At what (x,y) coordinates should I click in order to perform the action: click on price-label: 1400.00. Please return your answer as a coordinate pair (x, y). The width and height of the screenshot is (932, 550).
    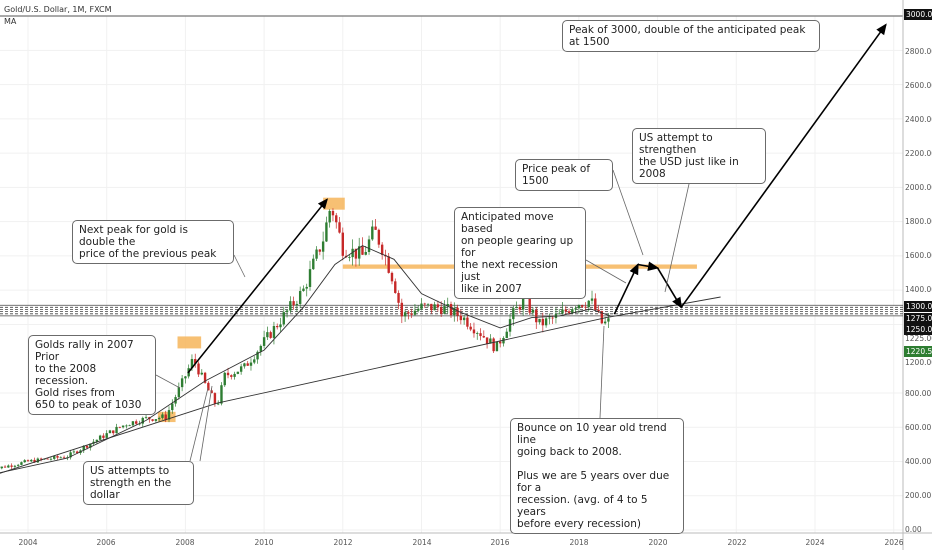
    Looking at the image, I should click on (918, 289).